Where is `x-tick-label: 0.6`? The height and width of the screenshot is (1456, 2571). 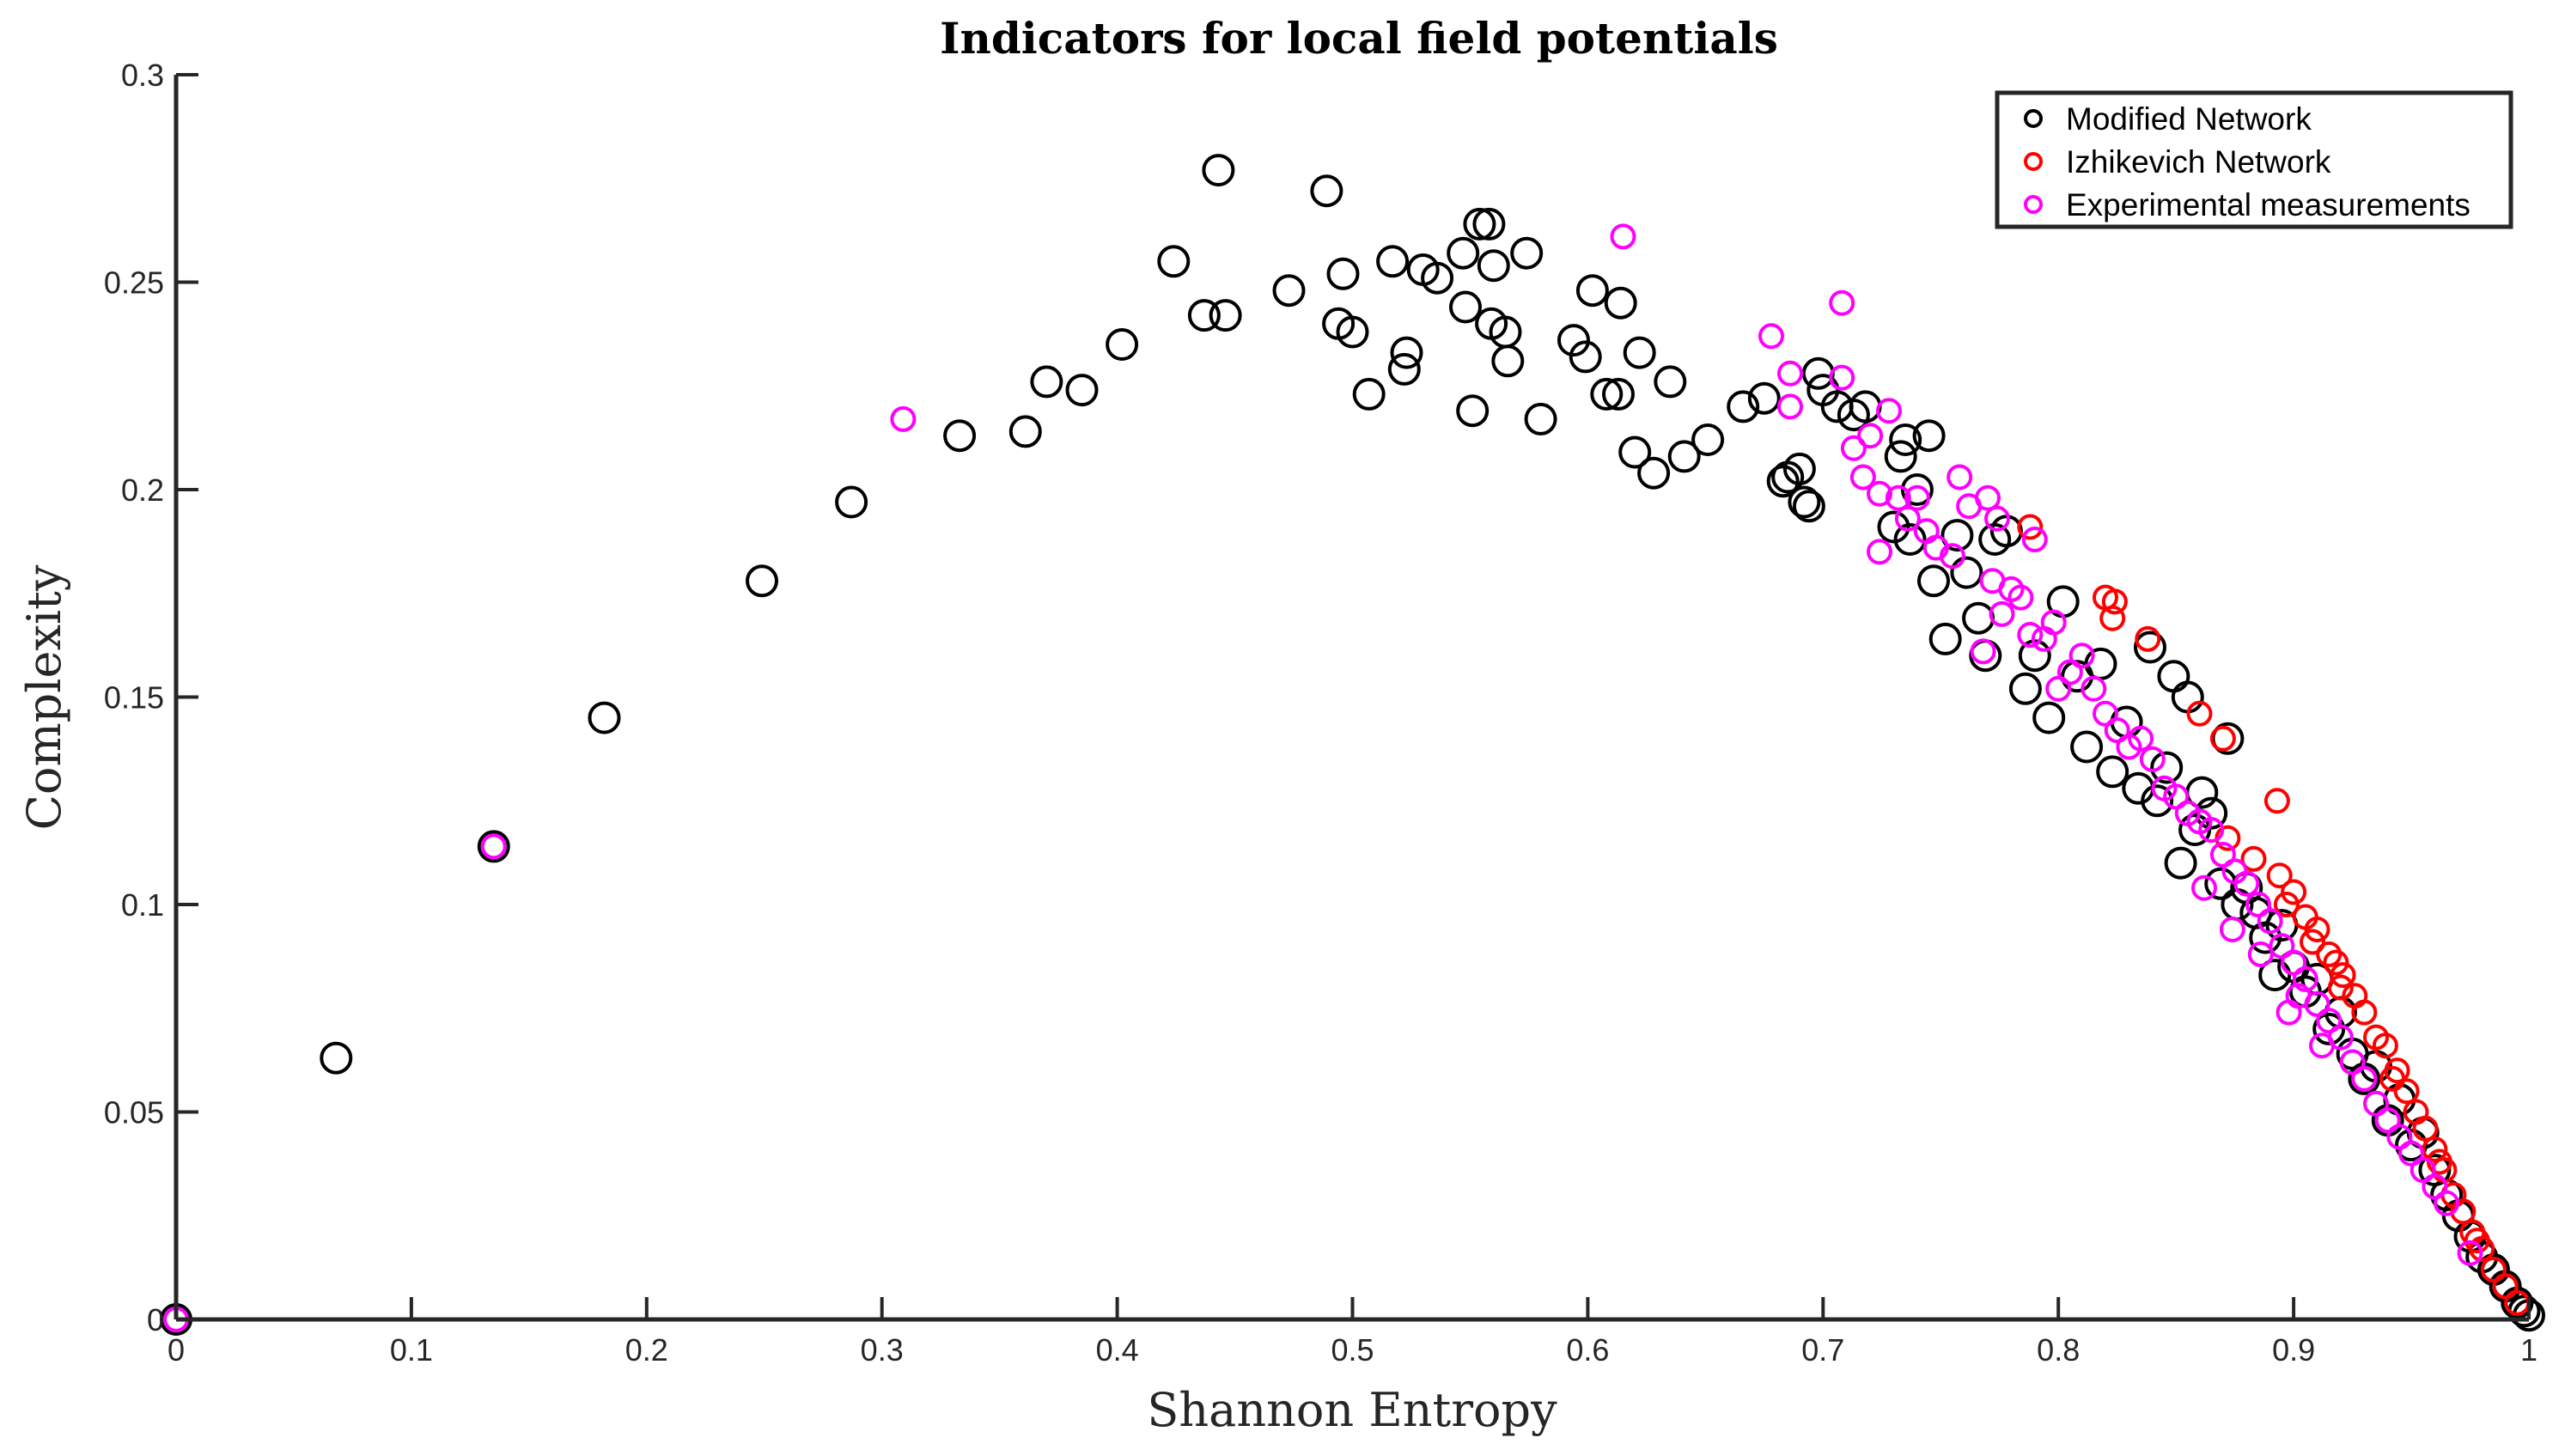
x-tick-label: 0.6 is located at coordinates (1587, 1350).